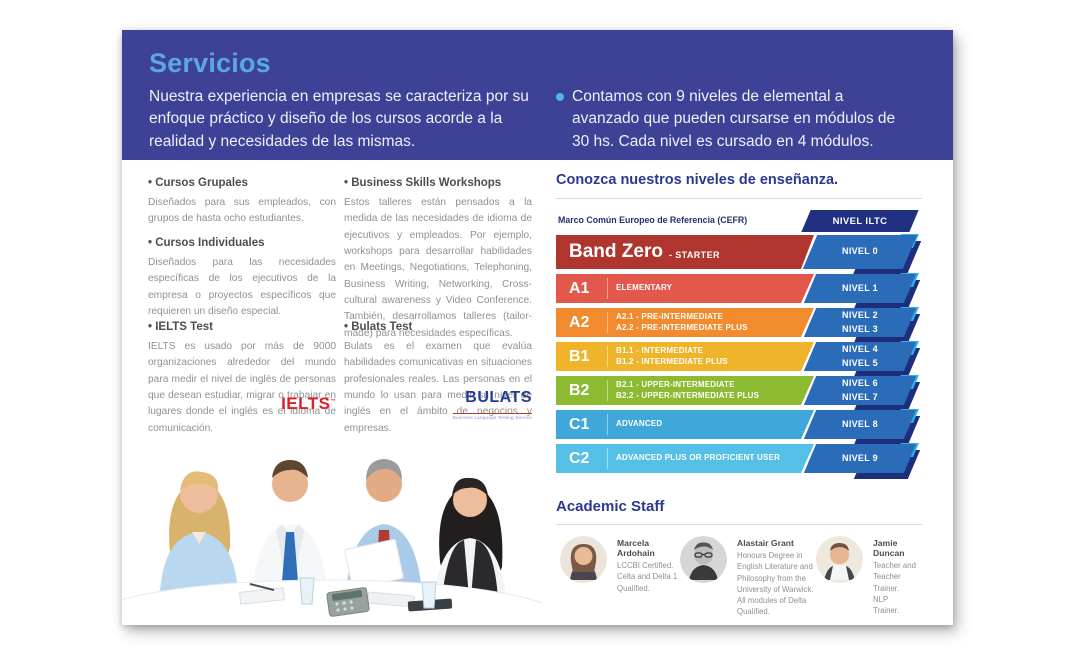 The width and height of the screenshot is (1080, 651). I want to click on service-title: • Business Skills Workshops, so click(423, 183).